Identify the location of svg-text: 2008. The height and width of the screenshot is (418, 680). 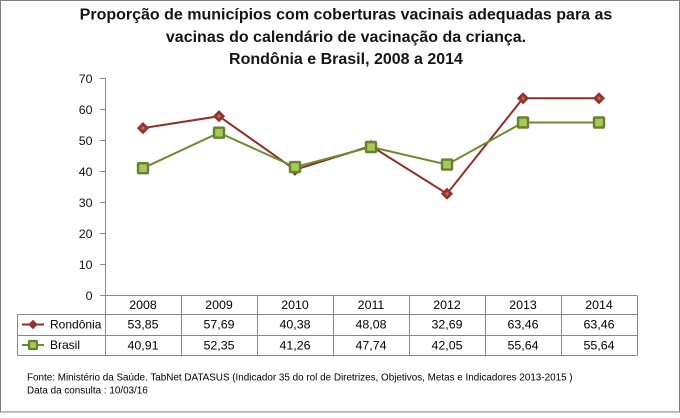
(143, 305).